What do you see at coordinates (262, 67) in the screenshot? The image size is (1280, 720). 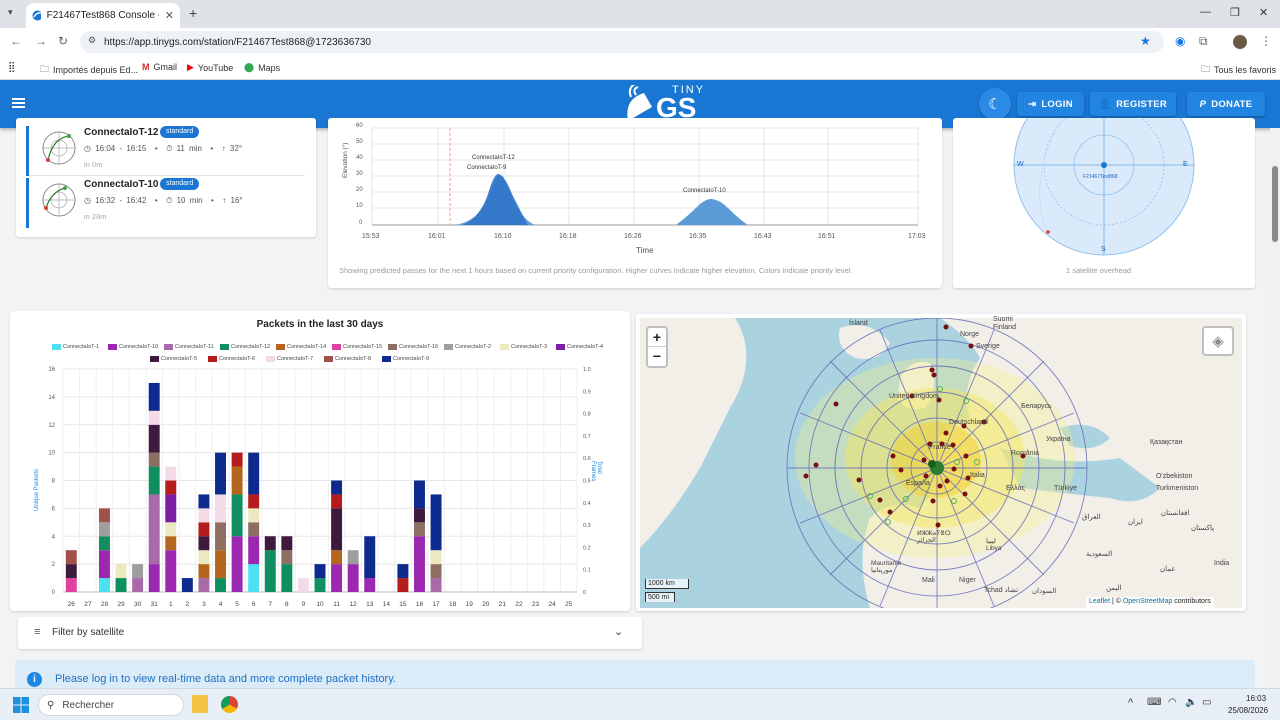 I see `bookmark-maps: ⬤ Maps` at bounding box center [262, 67].